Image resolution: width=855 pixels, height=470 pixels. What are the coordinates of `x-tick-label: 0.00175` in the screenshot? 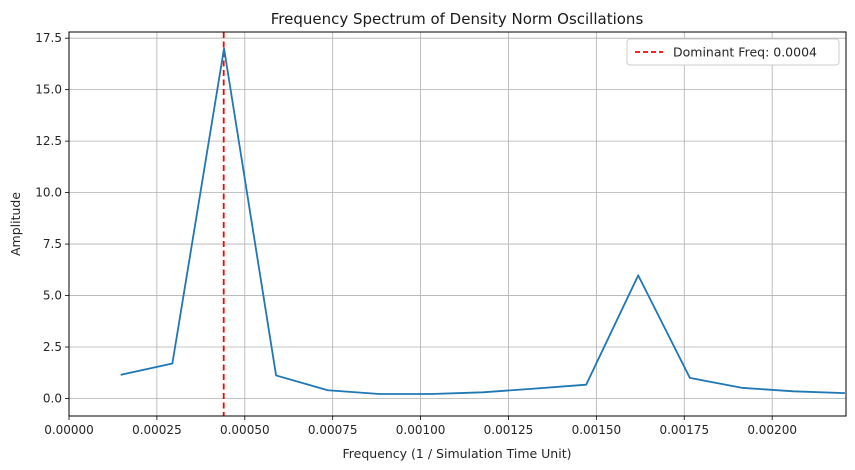 It's located at (684, 430).